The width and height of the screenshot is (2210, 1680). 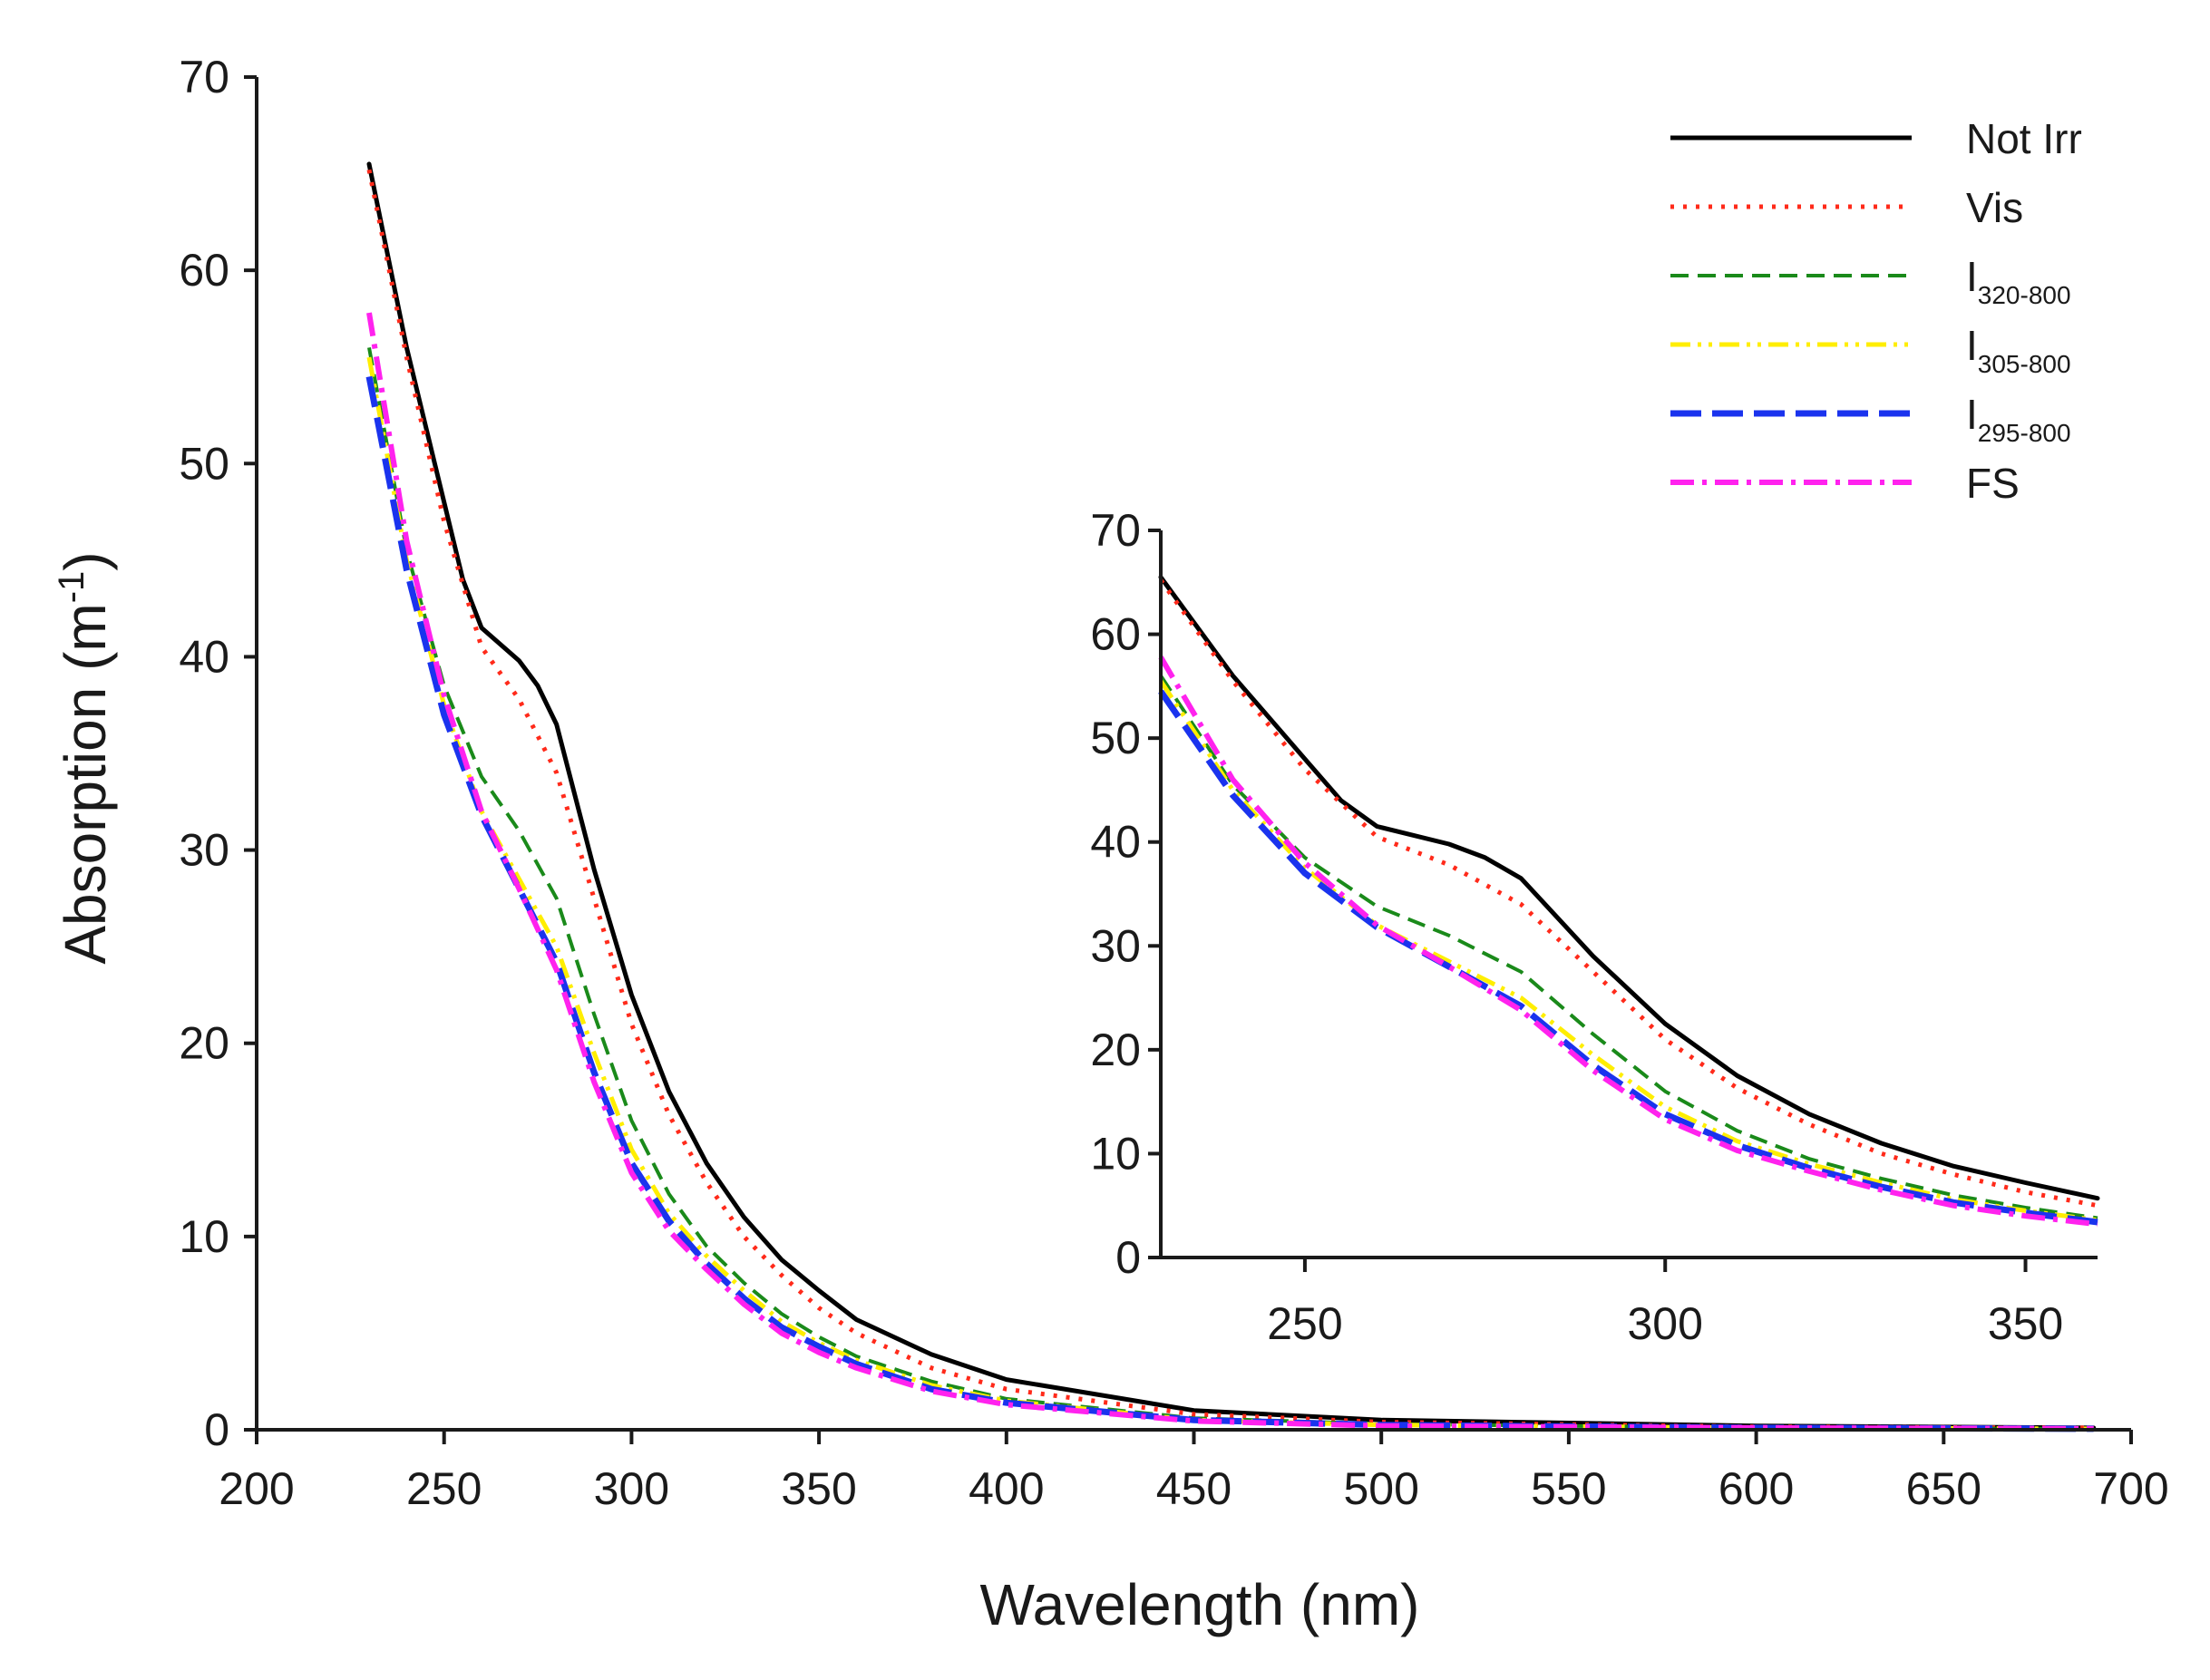 I want to click on y-axis-title: Absorption (m-1), so click(x=85, y=757).